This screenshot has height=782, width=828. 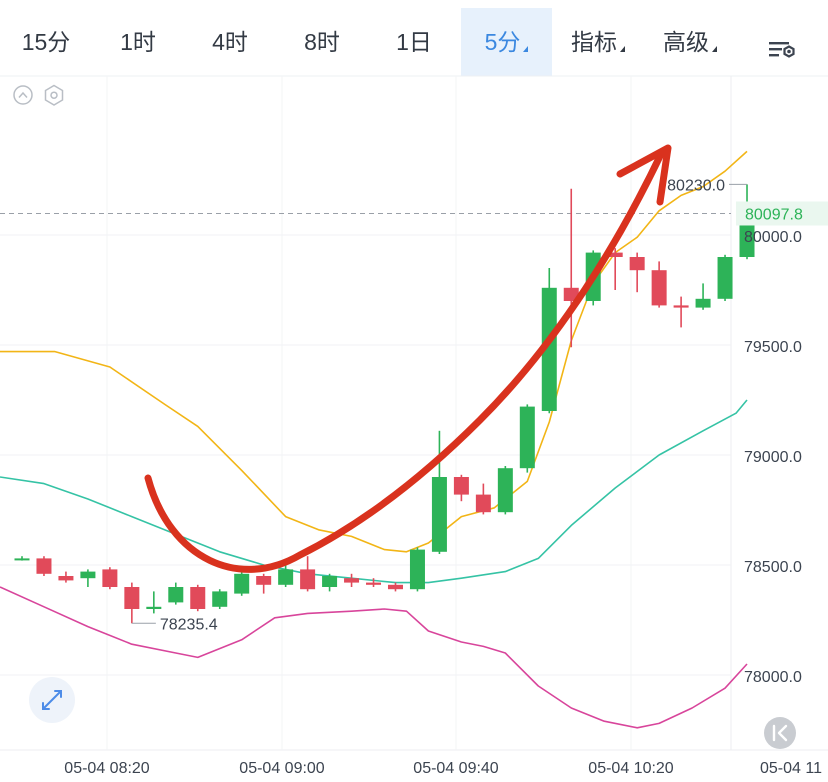 I want to click on low-marker-label: 78235.4, so click(x=189, y=624).